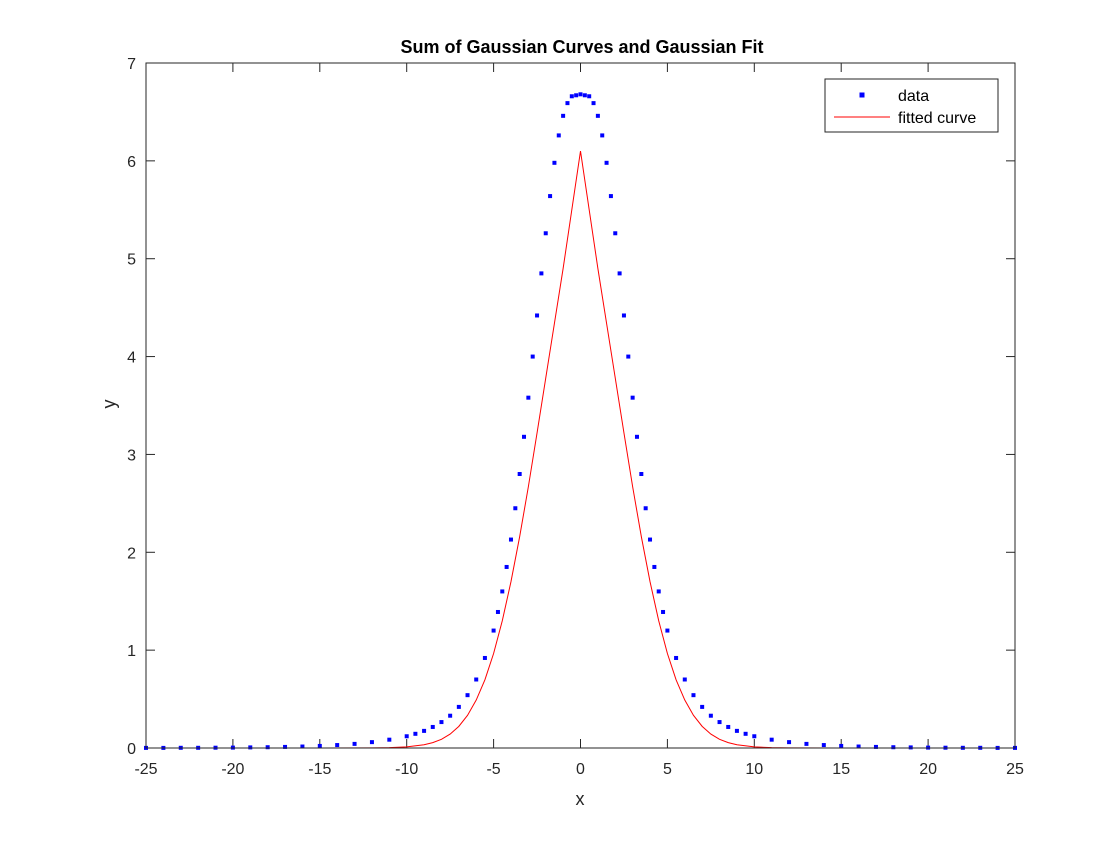  Describe the element at coordinates (131, 749) in the screenshot. I see `y-tick-label: 0` at that location.